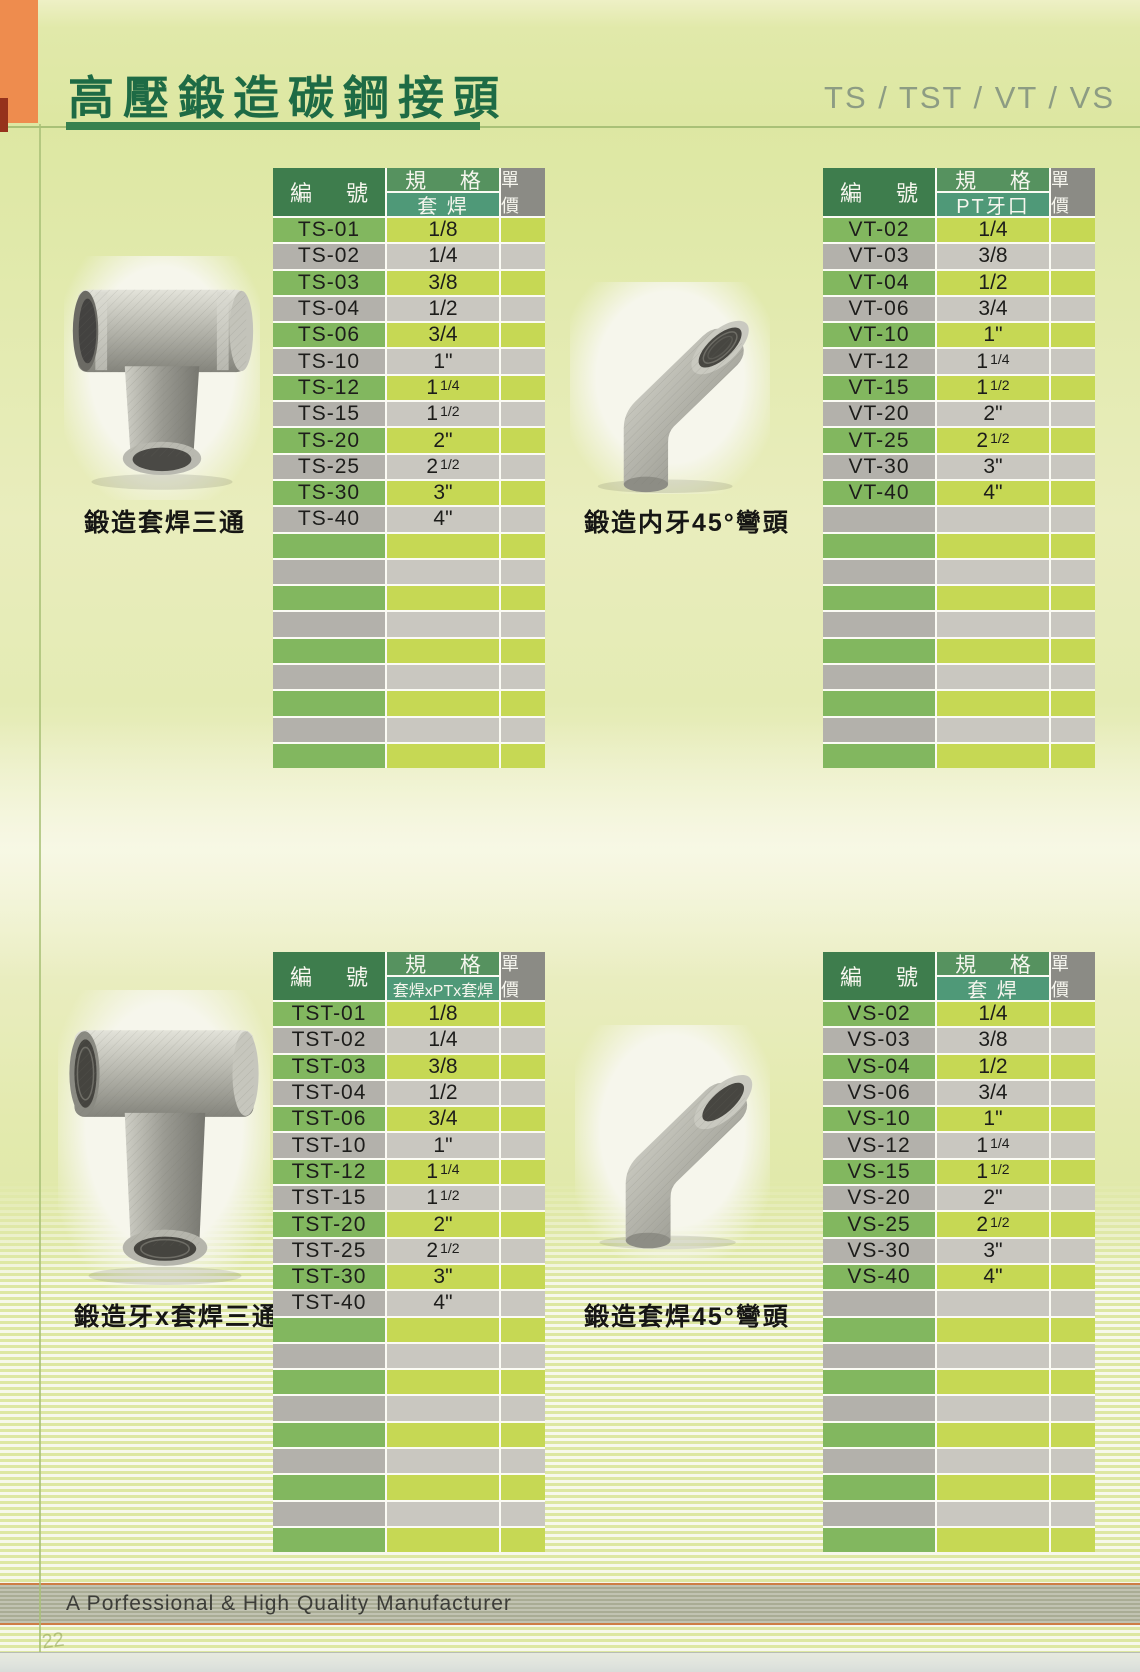 The image size is (1140, 1672). I want to click on table-row: VS-40 4", so click(959, 1277).